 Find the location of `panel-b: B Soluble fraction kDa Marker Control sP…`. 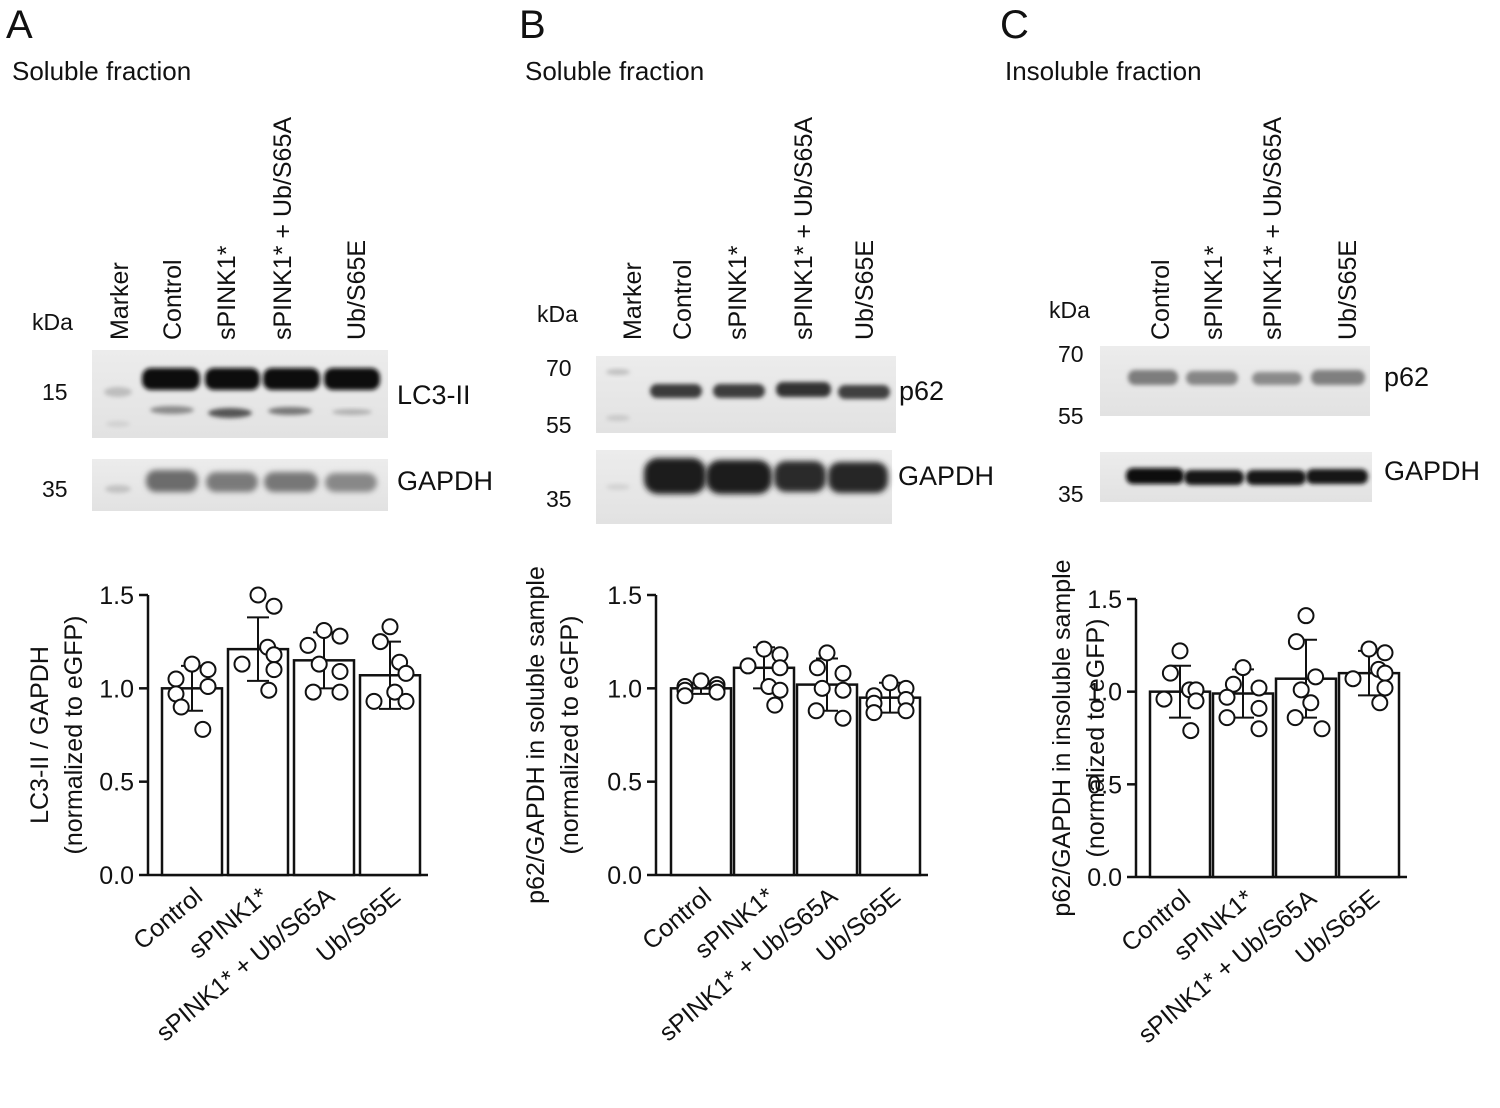

panel-b: B Soluble fraction kDa Marker Control sP… is located at coordinates (756, 263).